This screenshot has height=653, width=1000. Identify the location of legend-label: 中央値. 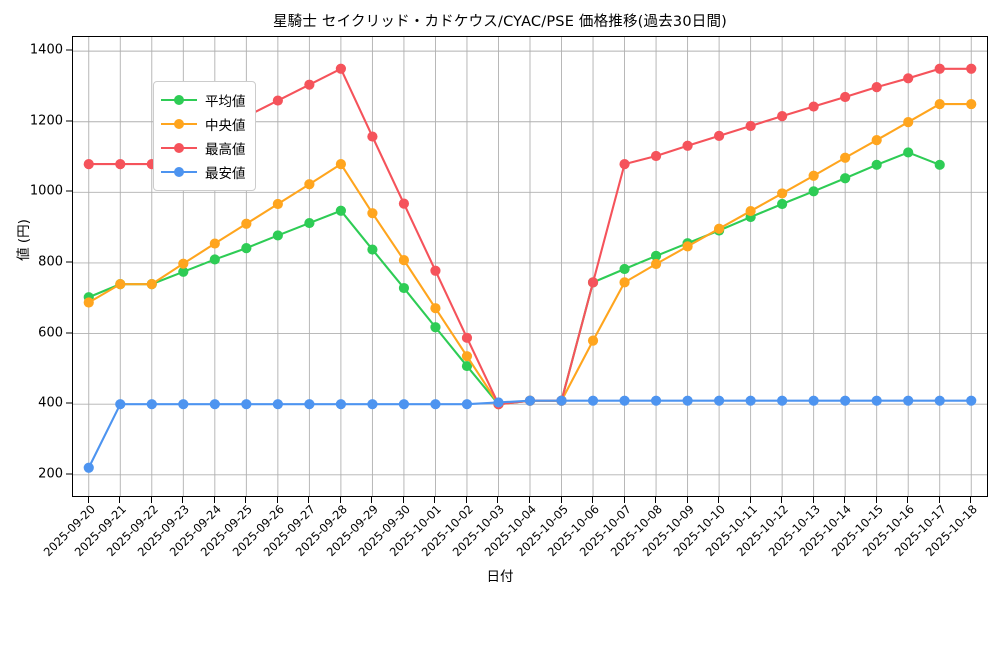
(225, 126).